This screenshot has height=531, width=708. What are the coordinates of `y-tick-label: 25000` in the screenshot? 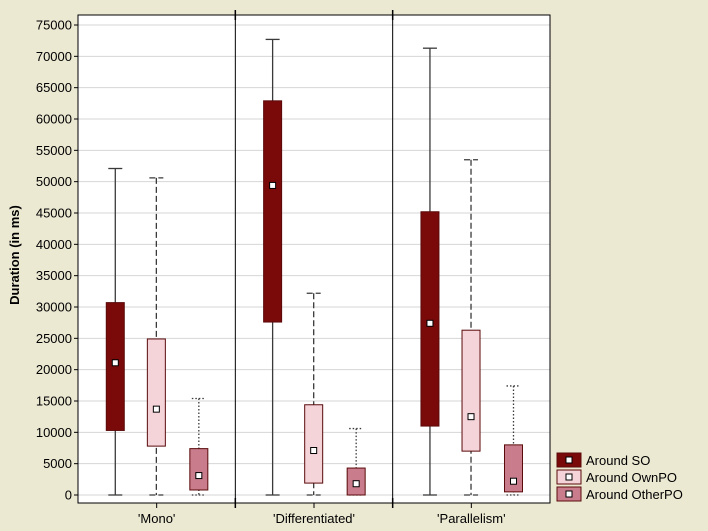 It's located at (54, 338).